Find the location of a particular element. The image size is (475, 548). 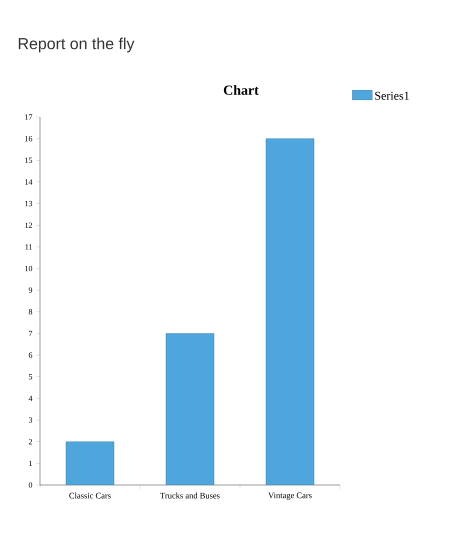

x-tick-label: Trucks and Buses is located at coordinates (190, 495).